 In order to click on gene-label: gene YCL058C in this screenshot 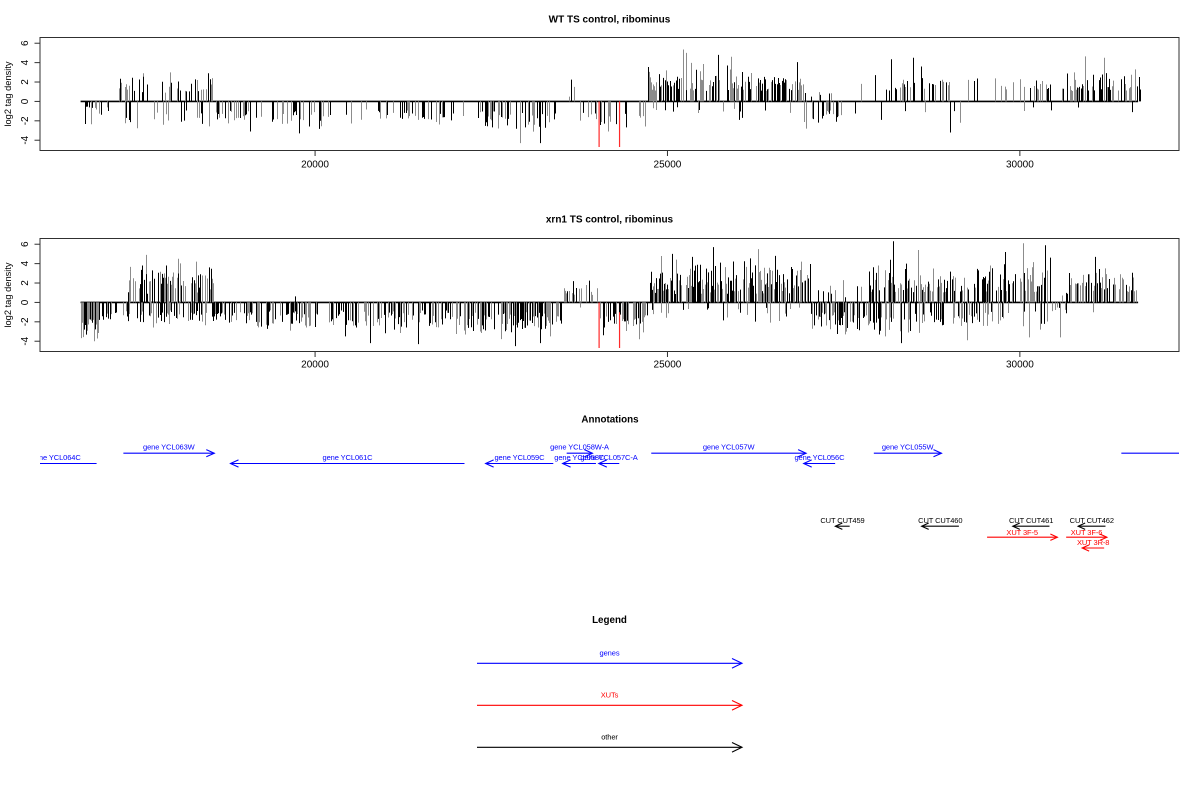, I will do `click(579, 457)`.